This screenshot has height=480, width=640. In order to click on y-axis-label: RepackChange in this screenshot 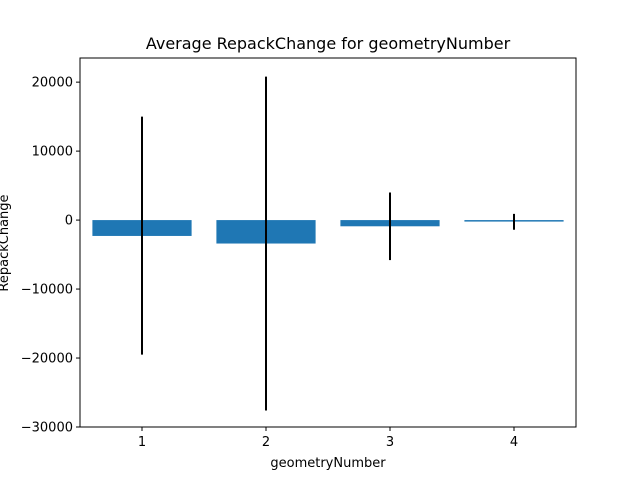, I will do `click(6, 242)`.